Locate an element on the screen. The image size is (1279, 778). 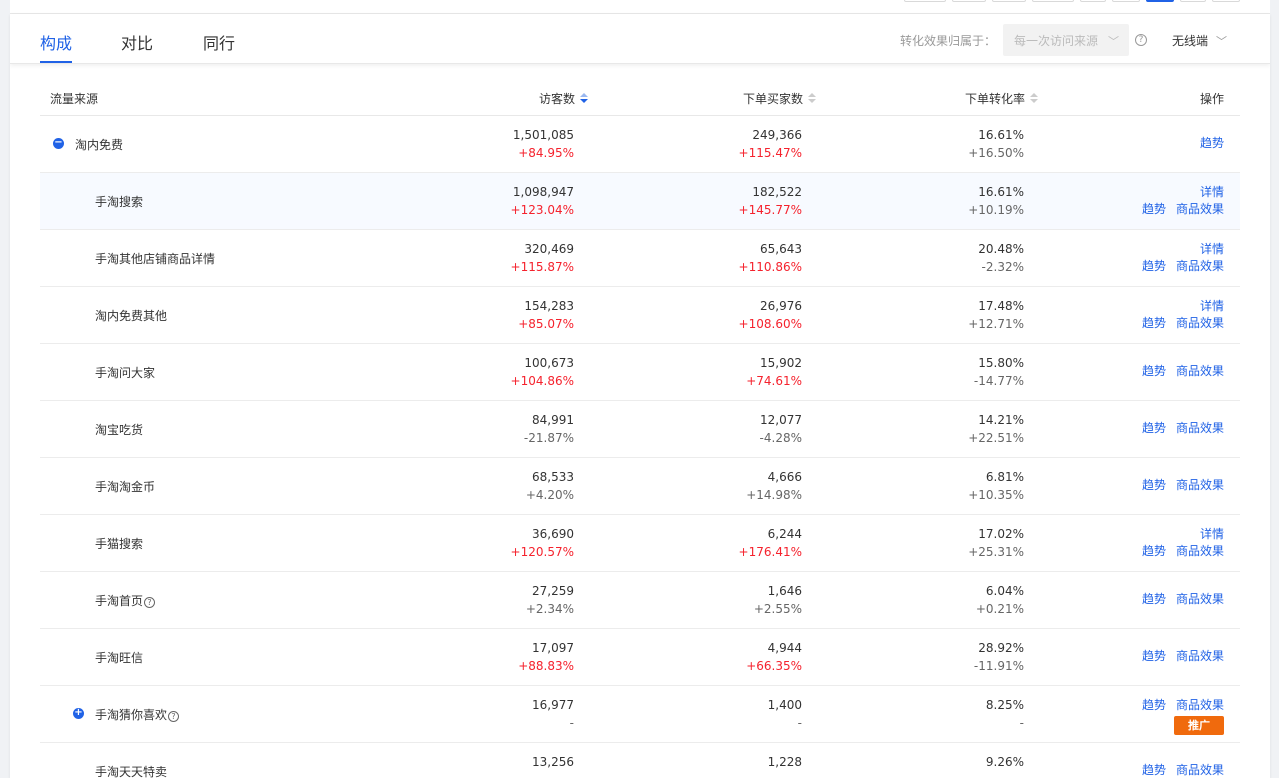
source-name: 手淘旺信 is located at coordinates (119, 657).